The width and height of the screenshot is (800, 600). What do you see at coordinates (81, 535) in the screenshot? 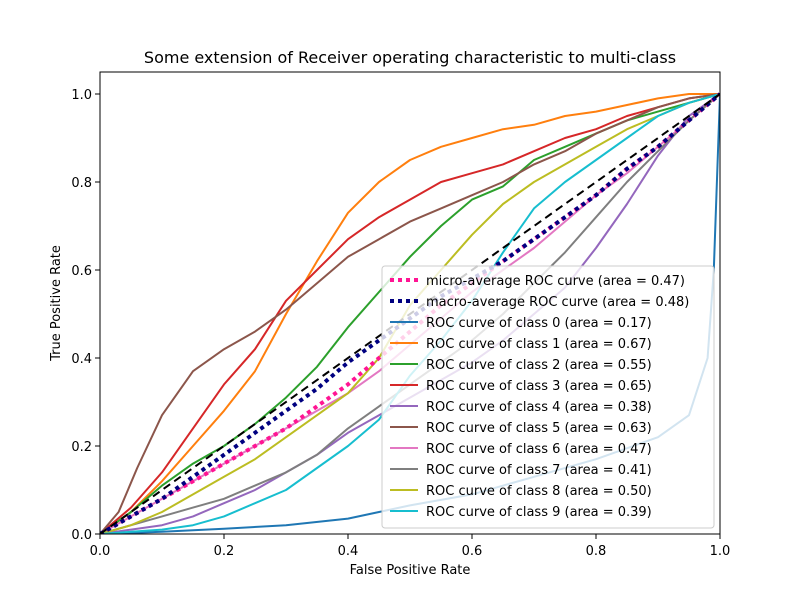
I see `y-tick-label: 0.0` at bounding box center [81, 535].